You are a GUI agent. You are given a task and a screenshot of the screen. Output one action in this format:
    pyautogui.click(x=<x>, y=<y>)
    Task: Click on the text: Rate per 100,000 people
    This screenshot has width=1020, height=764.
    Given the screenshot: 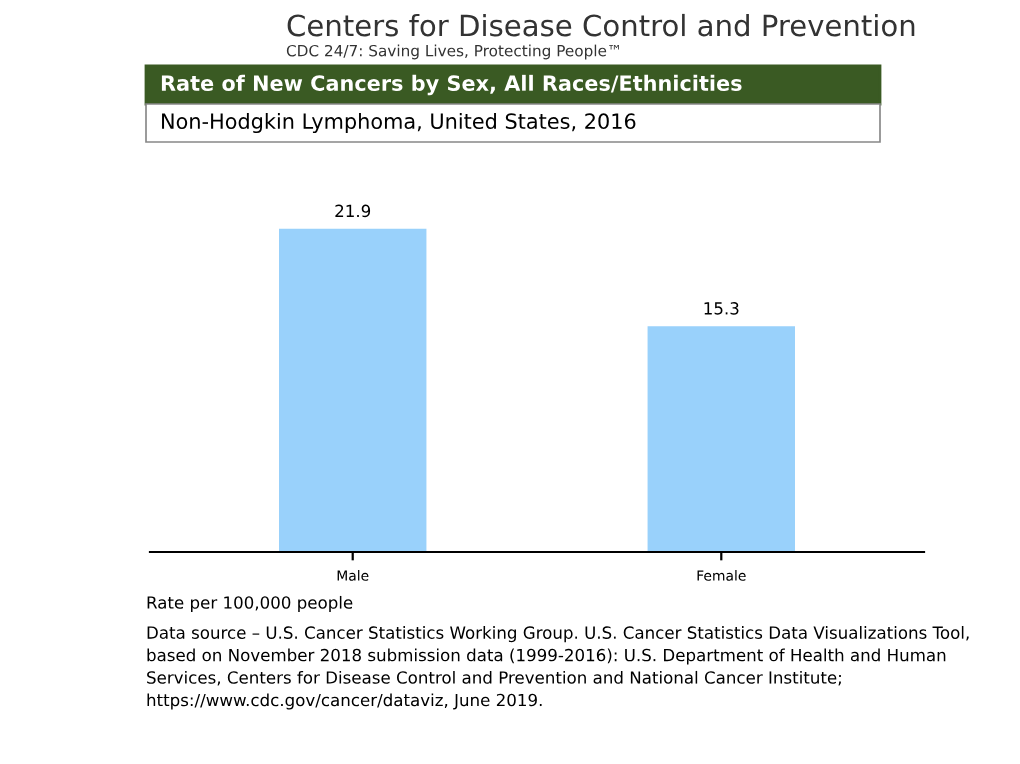 What is the action you would take?
    pyautogui.click(x=250, y=604)
    